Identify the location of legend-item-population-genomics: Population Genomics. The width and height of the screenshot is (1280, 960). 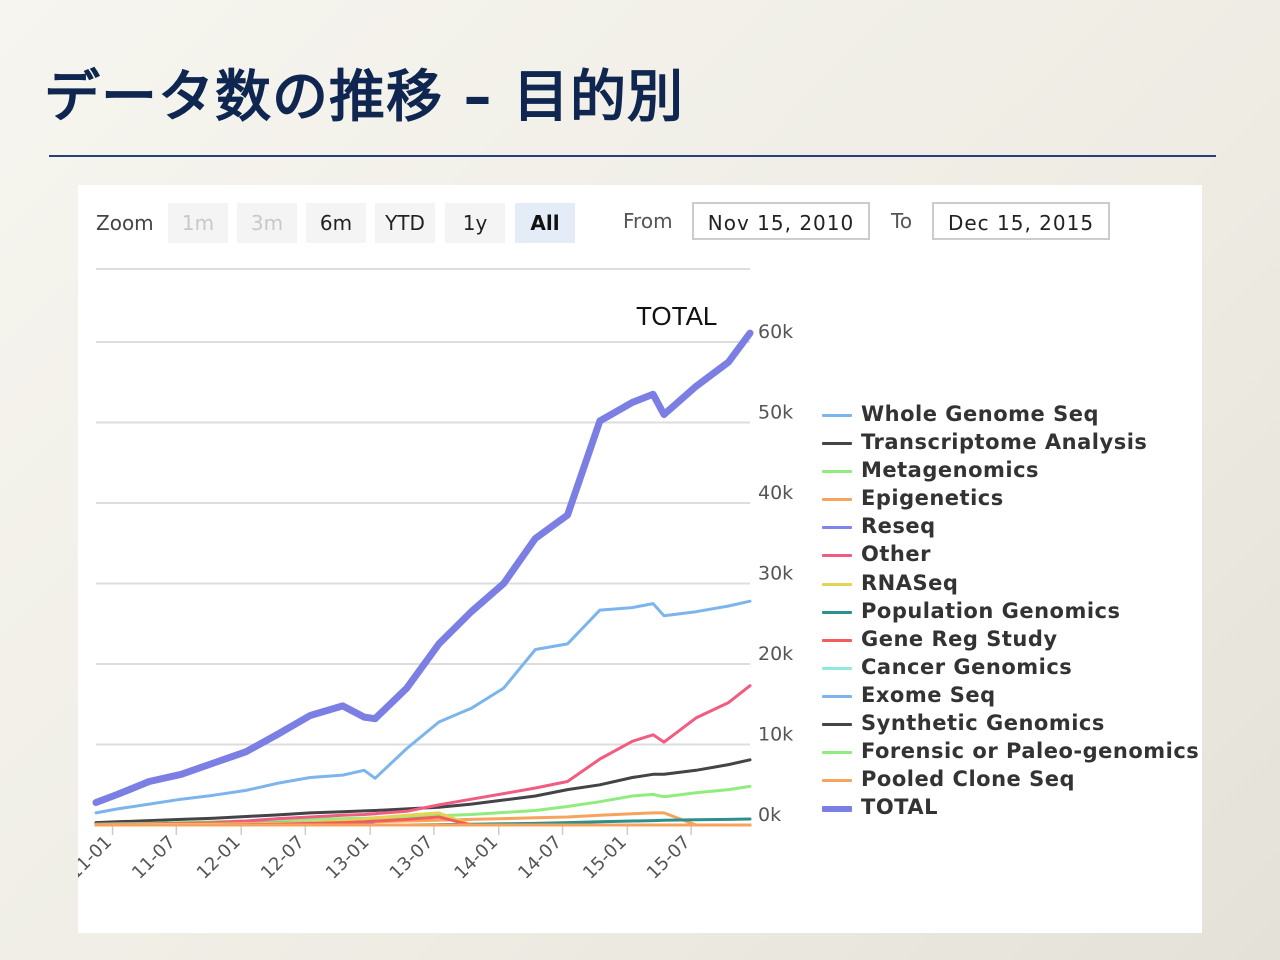
(1010, 613).